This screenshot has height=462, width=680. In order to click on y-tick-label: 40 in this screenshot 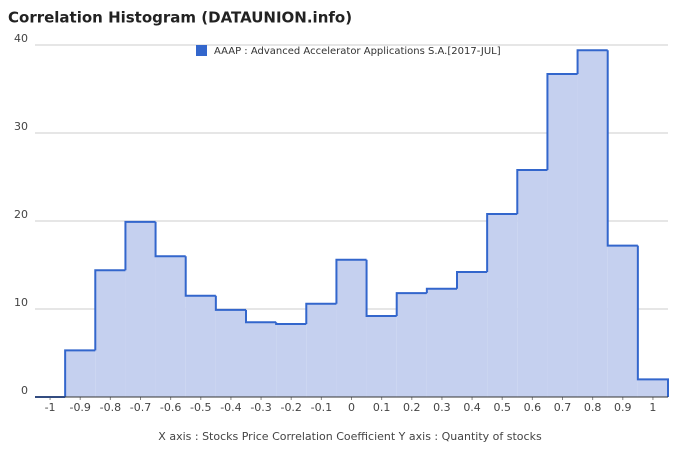, I will do `click(21, 38)`.